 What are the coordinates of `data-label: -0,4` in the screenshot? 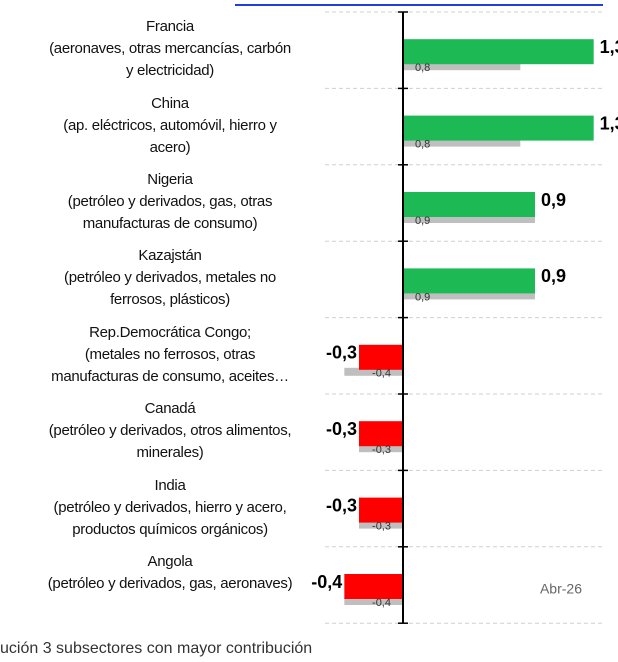 It's located at (326, 582).